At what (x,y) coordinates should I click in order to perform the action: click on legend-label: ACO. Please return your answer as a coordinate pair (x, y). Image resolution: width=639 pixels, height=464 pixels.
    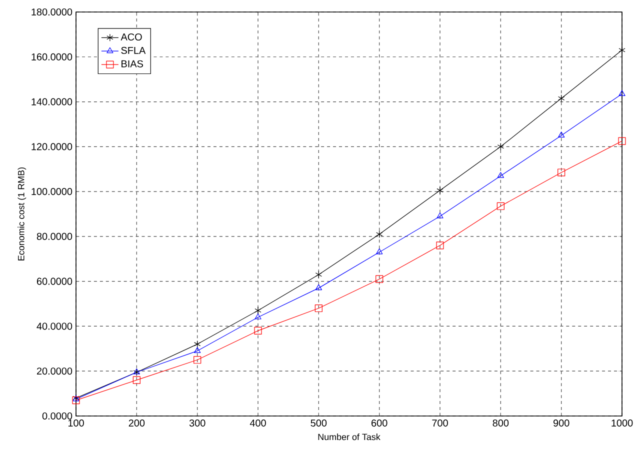
    Looking at the image, I should click on (131, 36).